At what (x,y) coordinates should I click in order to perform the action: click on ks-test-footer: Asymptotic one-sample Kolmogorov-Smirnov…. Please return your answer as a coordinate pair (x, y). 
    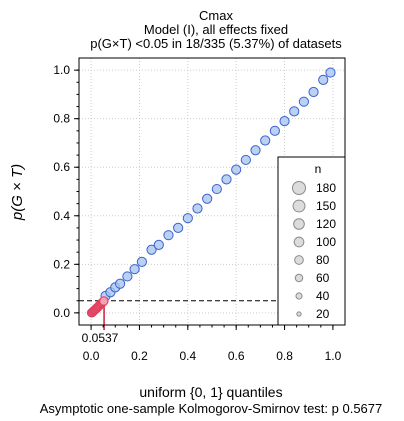
    Looking at the image, I should click on (211, 408).